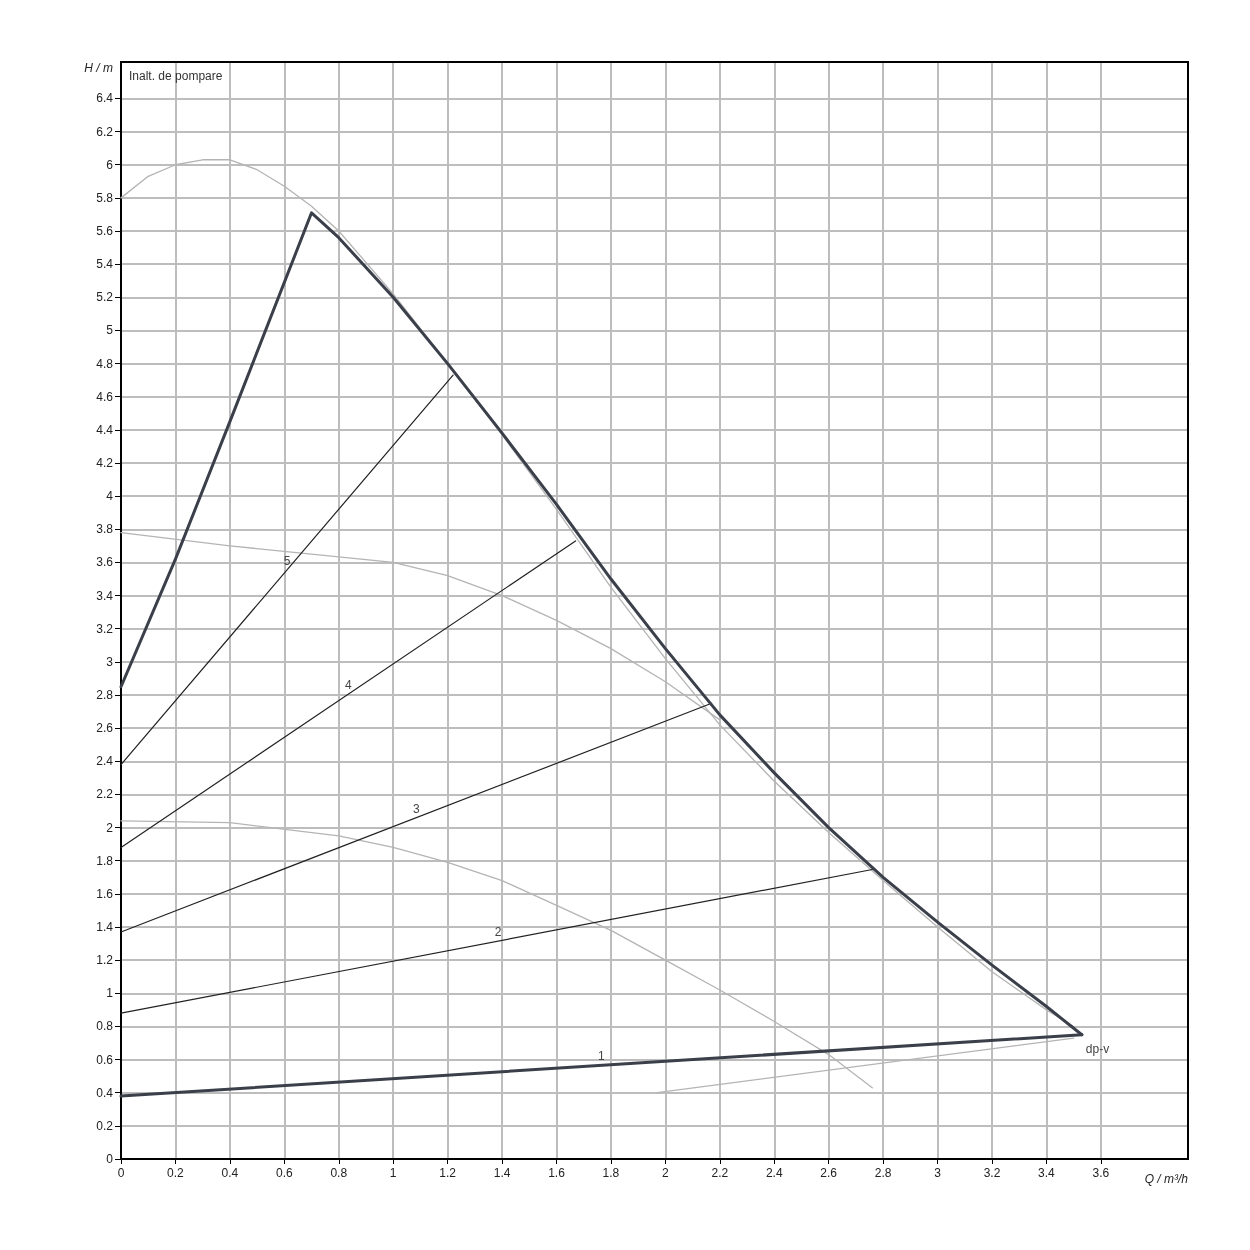 The height and width of the screenshot is (1250, 1250). What do you see at coordinates (176, 76) in the screenshot?
I see `annotation: Inalt. de pompare` at bounding box center [176, 76].